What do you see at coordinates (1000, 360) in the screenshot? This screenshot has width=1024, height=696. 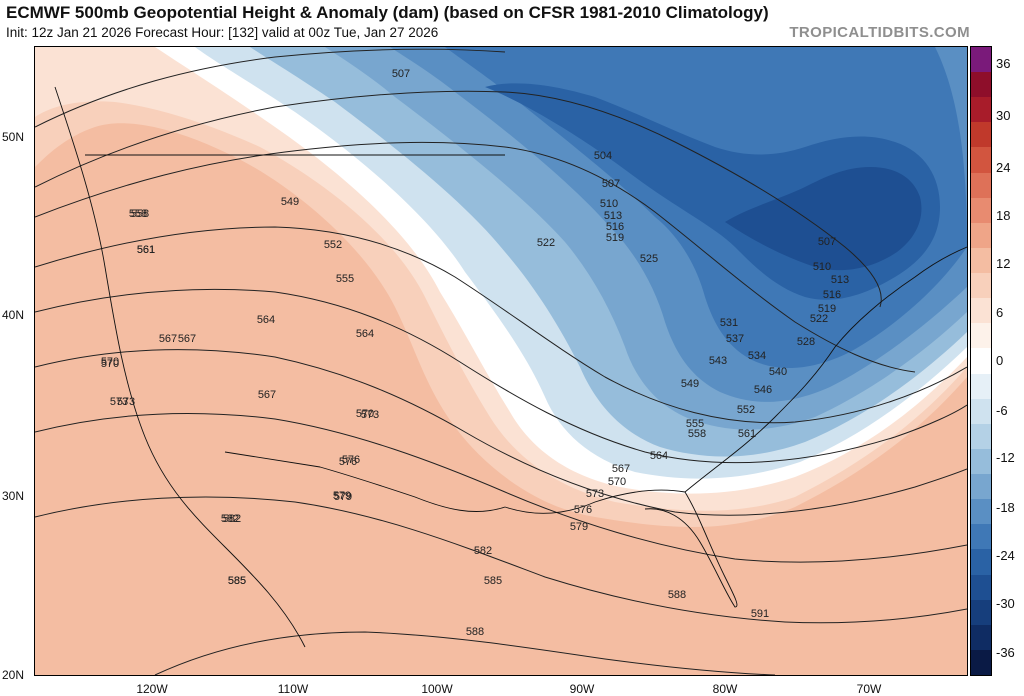 I see `colorbar-label: 0` at bounding box center [1000, 360].